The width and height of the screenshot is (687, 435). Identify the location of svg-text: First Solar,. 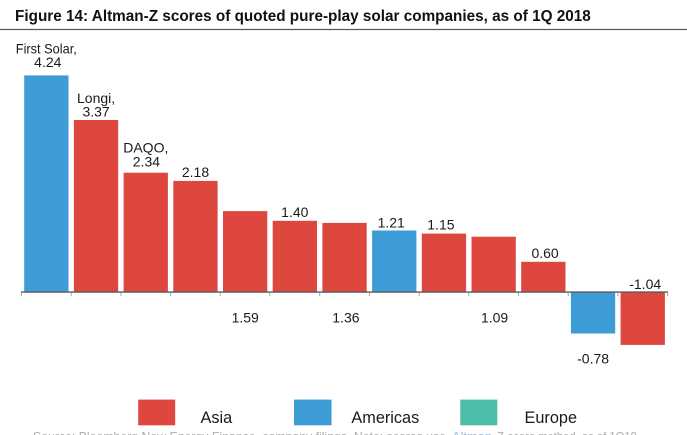
(46, 48).